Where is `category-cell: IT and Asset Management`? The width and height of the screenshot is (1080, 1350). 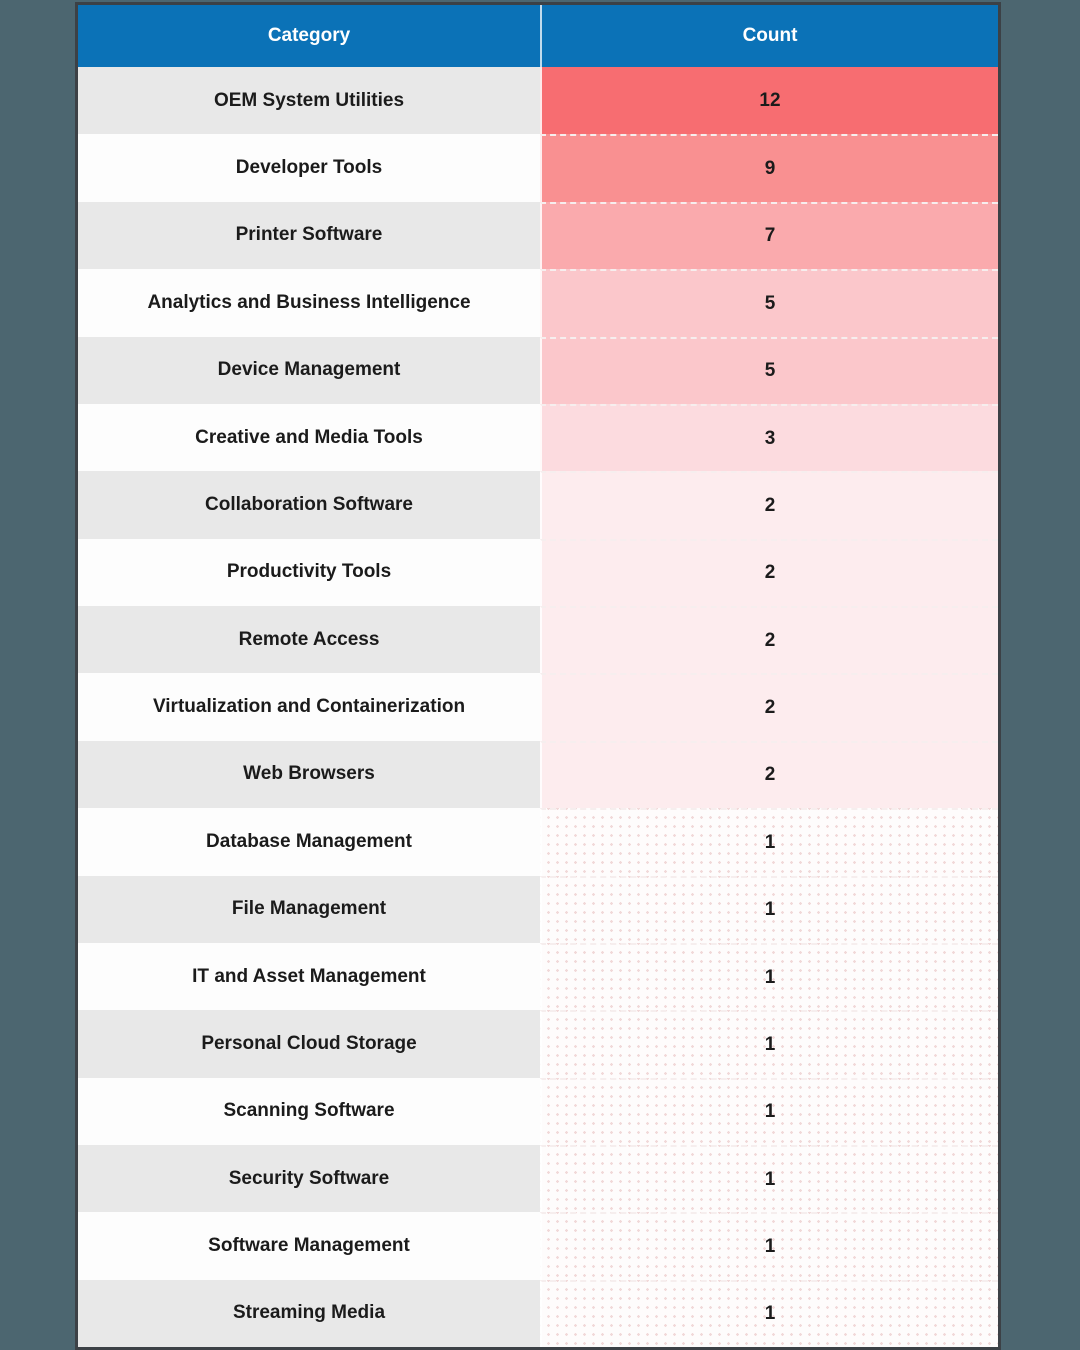 category-cell: IT and Asset Management is located at coordinates (309, 976).